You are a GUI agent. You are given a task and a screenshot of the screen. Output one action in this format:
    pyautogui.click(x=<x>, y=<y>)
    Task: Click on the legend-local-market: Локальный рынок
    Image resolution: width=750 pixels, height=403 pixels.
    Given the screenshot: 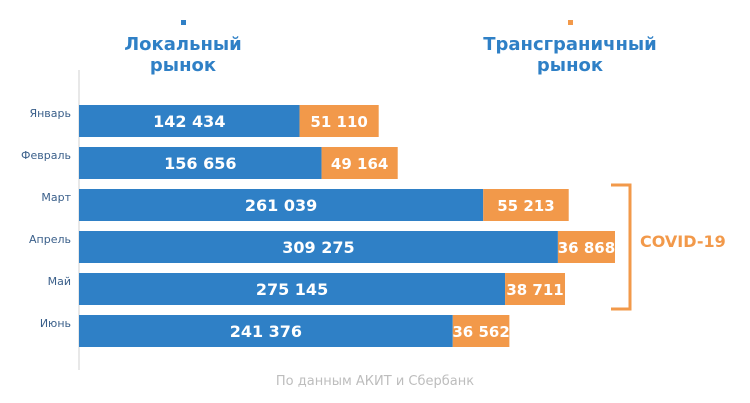 What is the action you would take?
    pyautogui.click(x=183, y=48)
    